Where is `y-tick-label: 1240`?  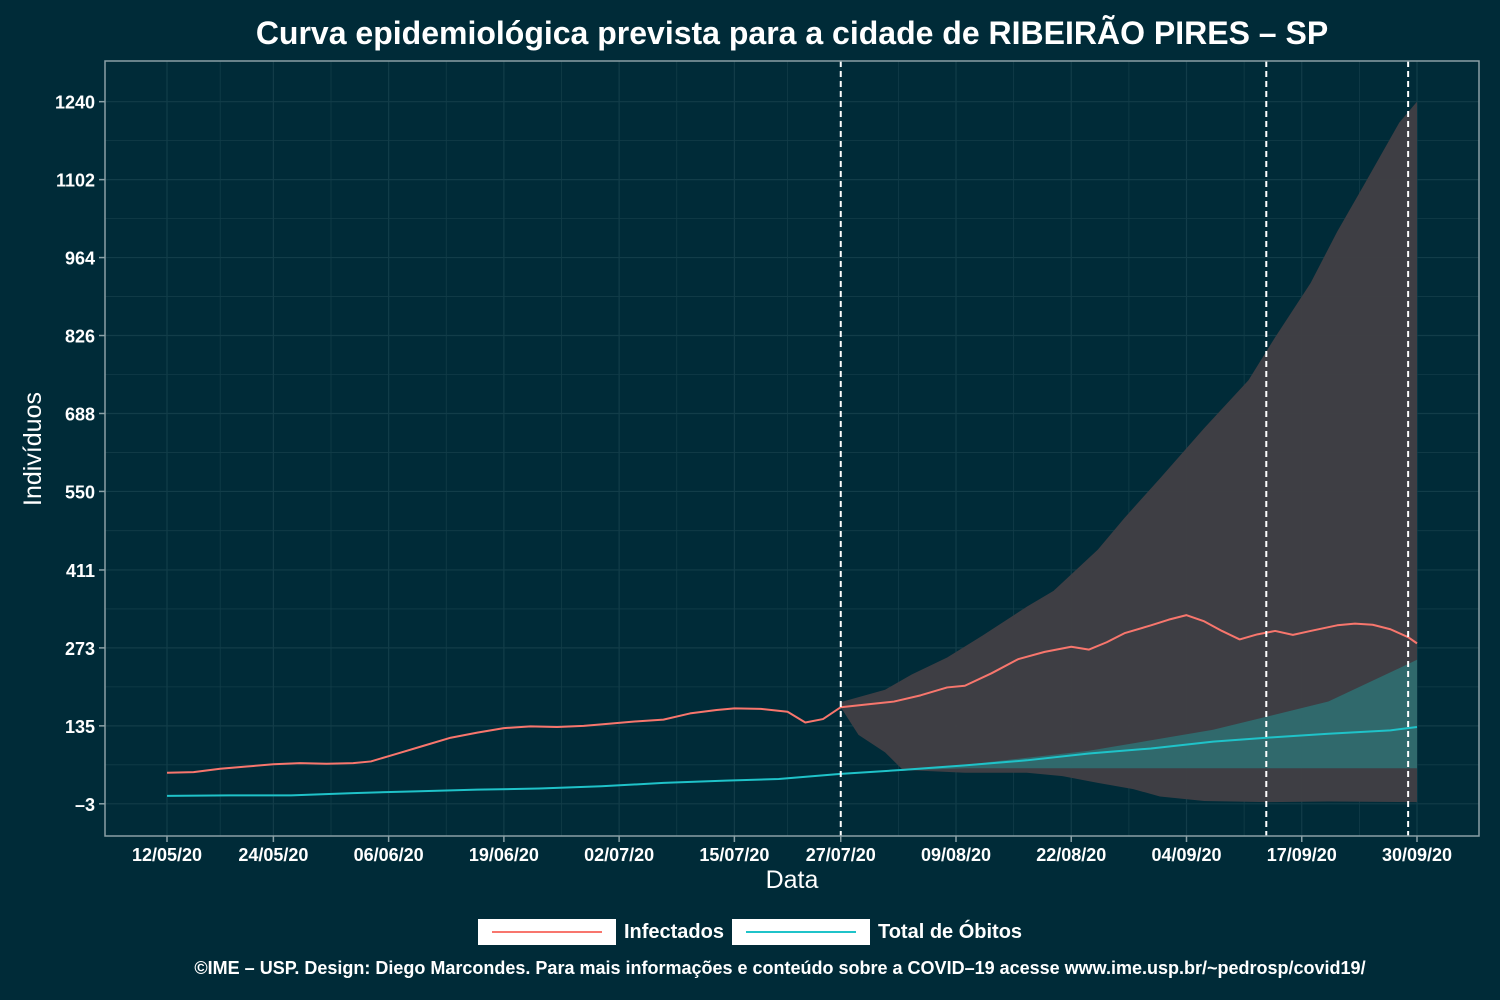
y-tick-label: 1240 is located at coordinates (75, 103).